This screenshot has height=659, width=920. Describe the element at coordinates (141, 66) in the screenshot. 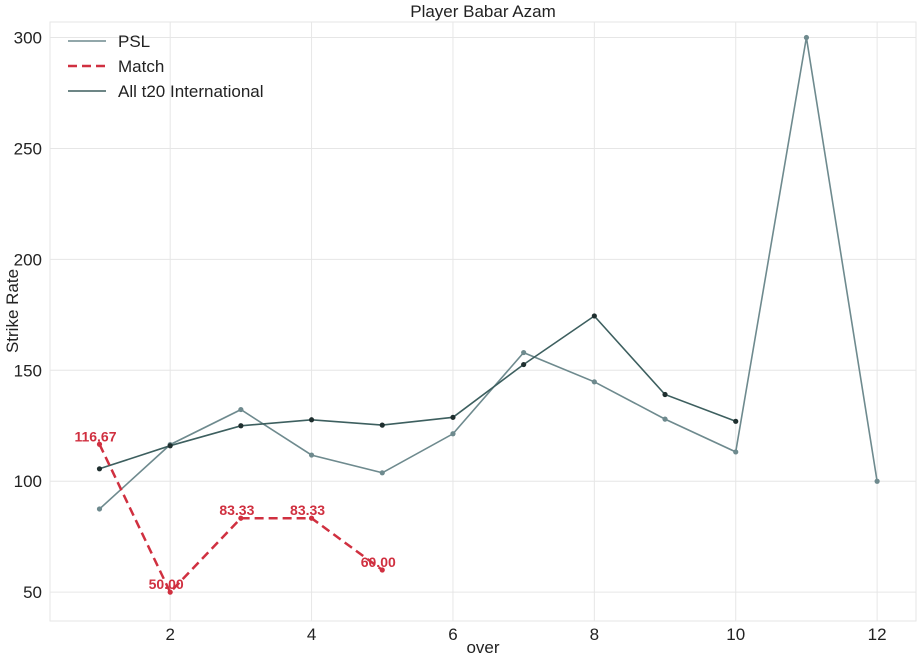

I see `legend-label-match: Match` at that location.